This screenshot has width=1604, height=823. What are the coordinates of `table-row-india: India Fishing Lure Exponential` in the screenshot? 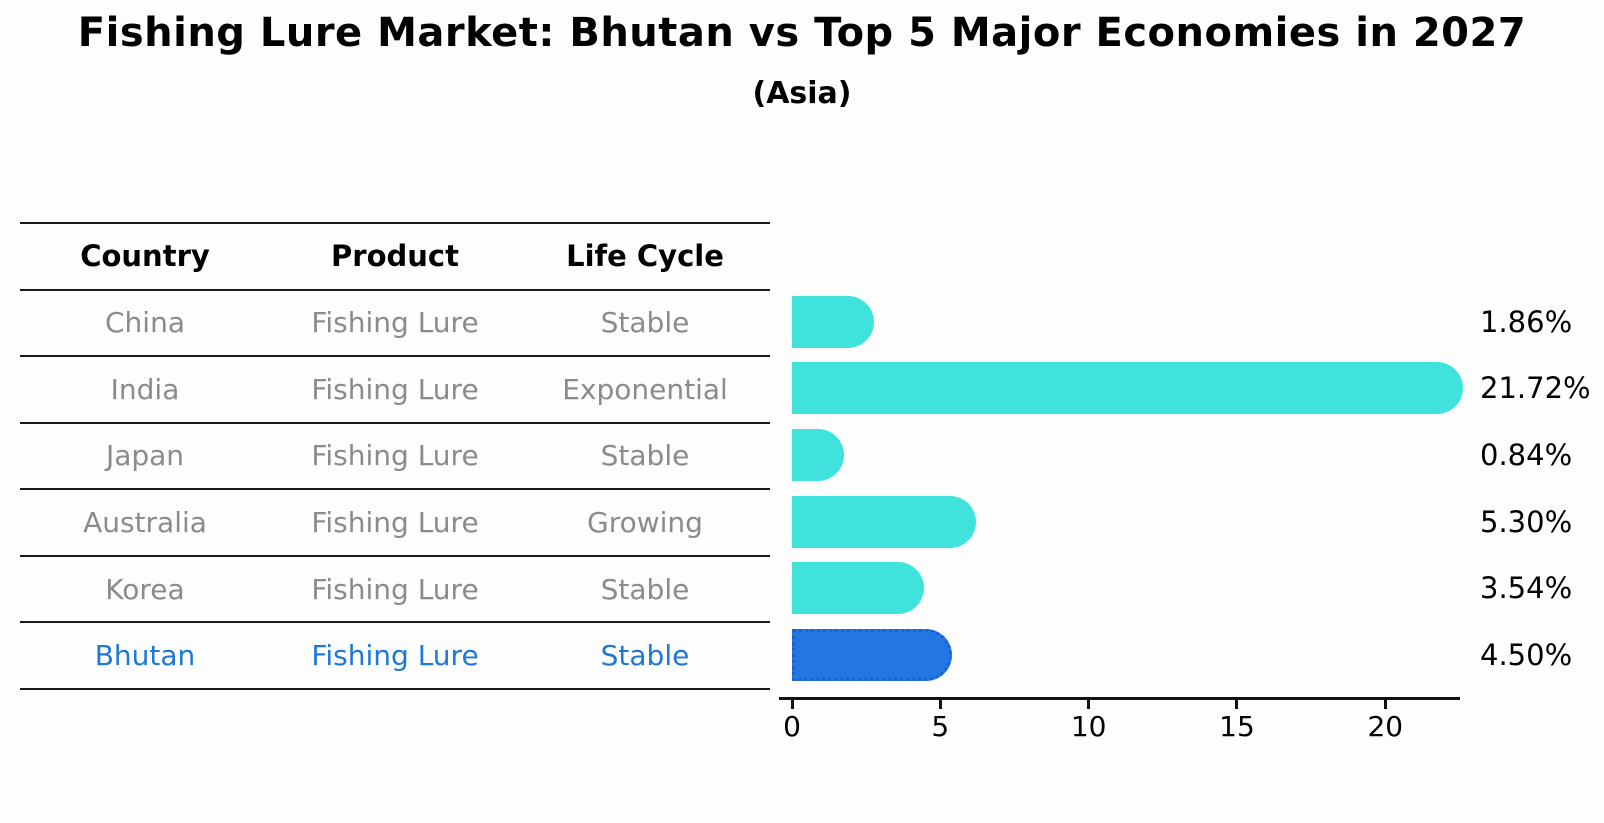 It's located at (395, 390).